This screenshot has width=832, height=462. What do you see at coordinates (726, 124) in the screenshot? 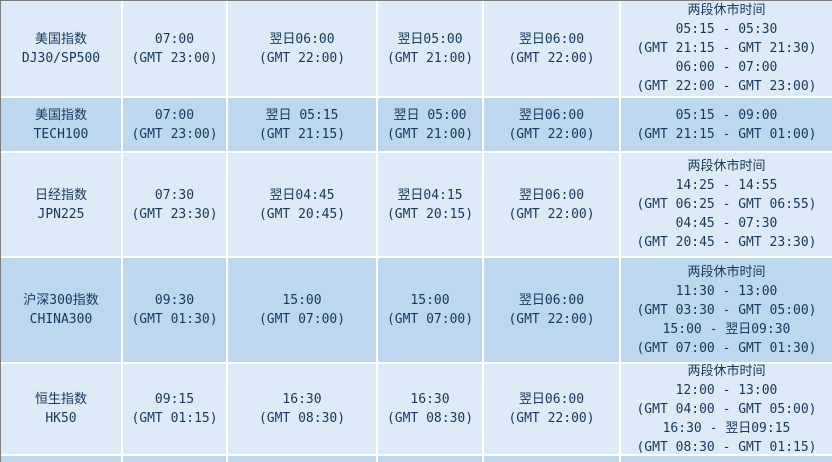
I see `cell-break-times: 05:15 - 09:00 (GMT 21:15 - GMT 01:00)` at bounding box center [726, 124].